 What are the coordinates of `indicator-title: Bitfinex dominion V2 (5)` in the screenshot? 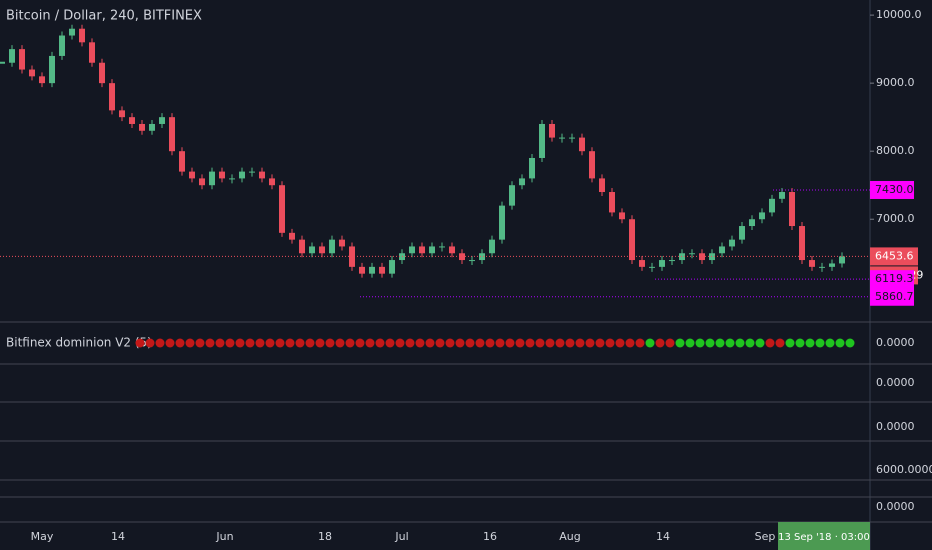 It's located at (79, 343).